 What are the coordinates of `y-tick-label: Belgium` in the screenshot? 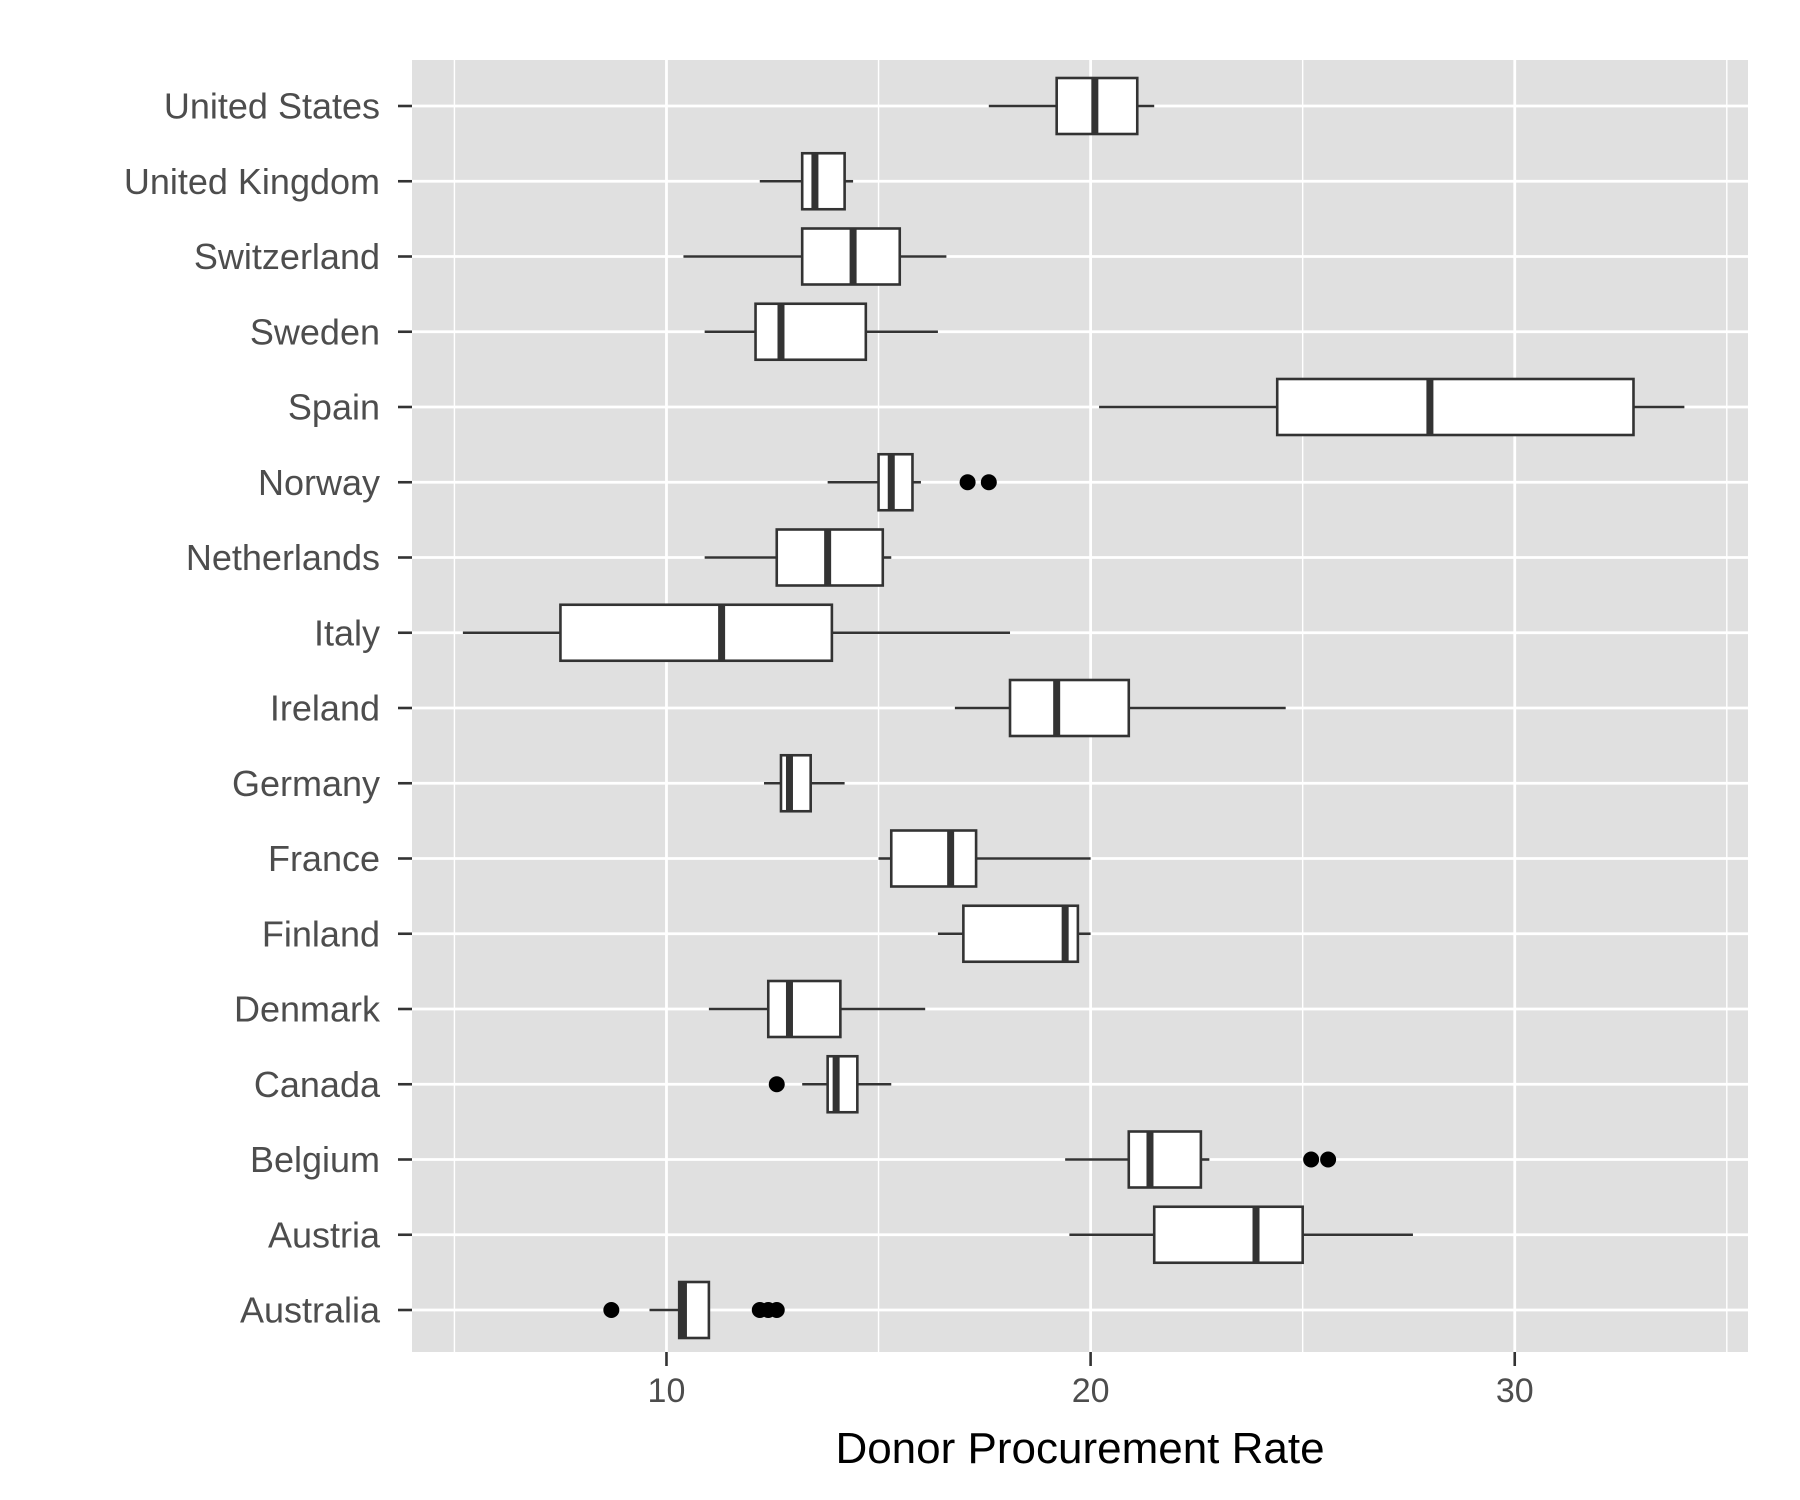 It's located at (315, 1159).